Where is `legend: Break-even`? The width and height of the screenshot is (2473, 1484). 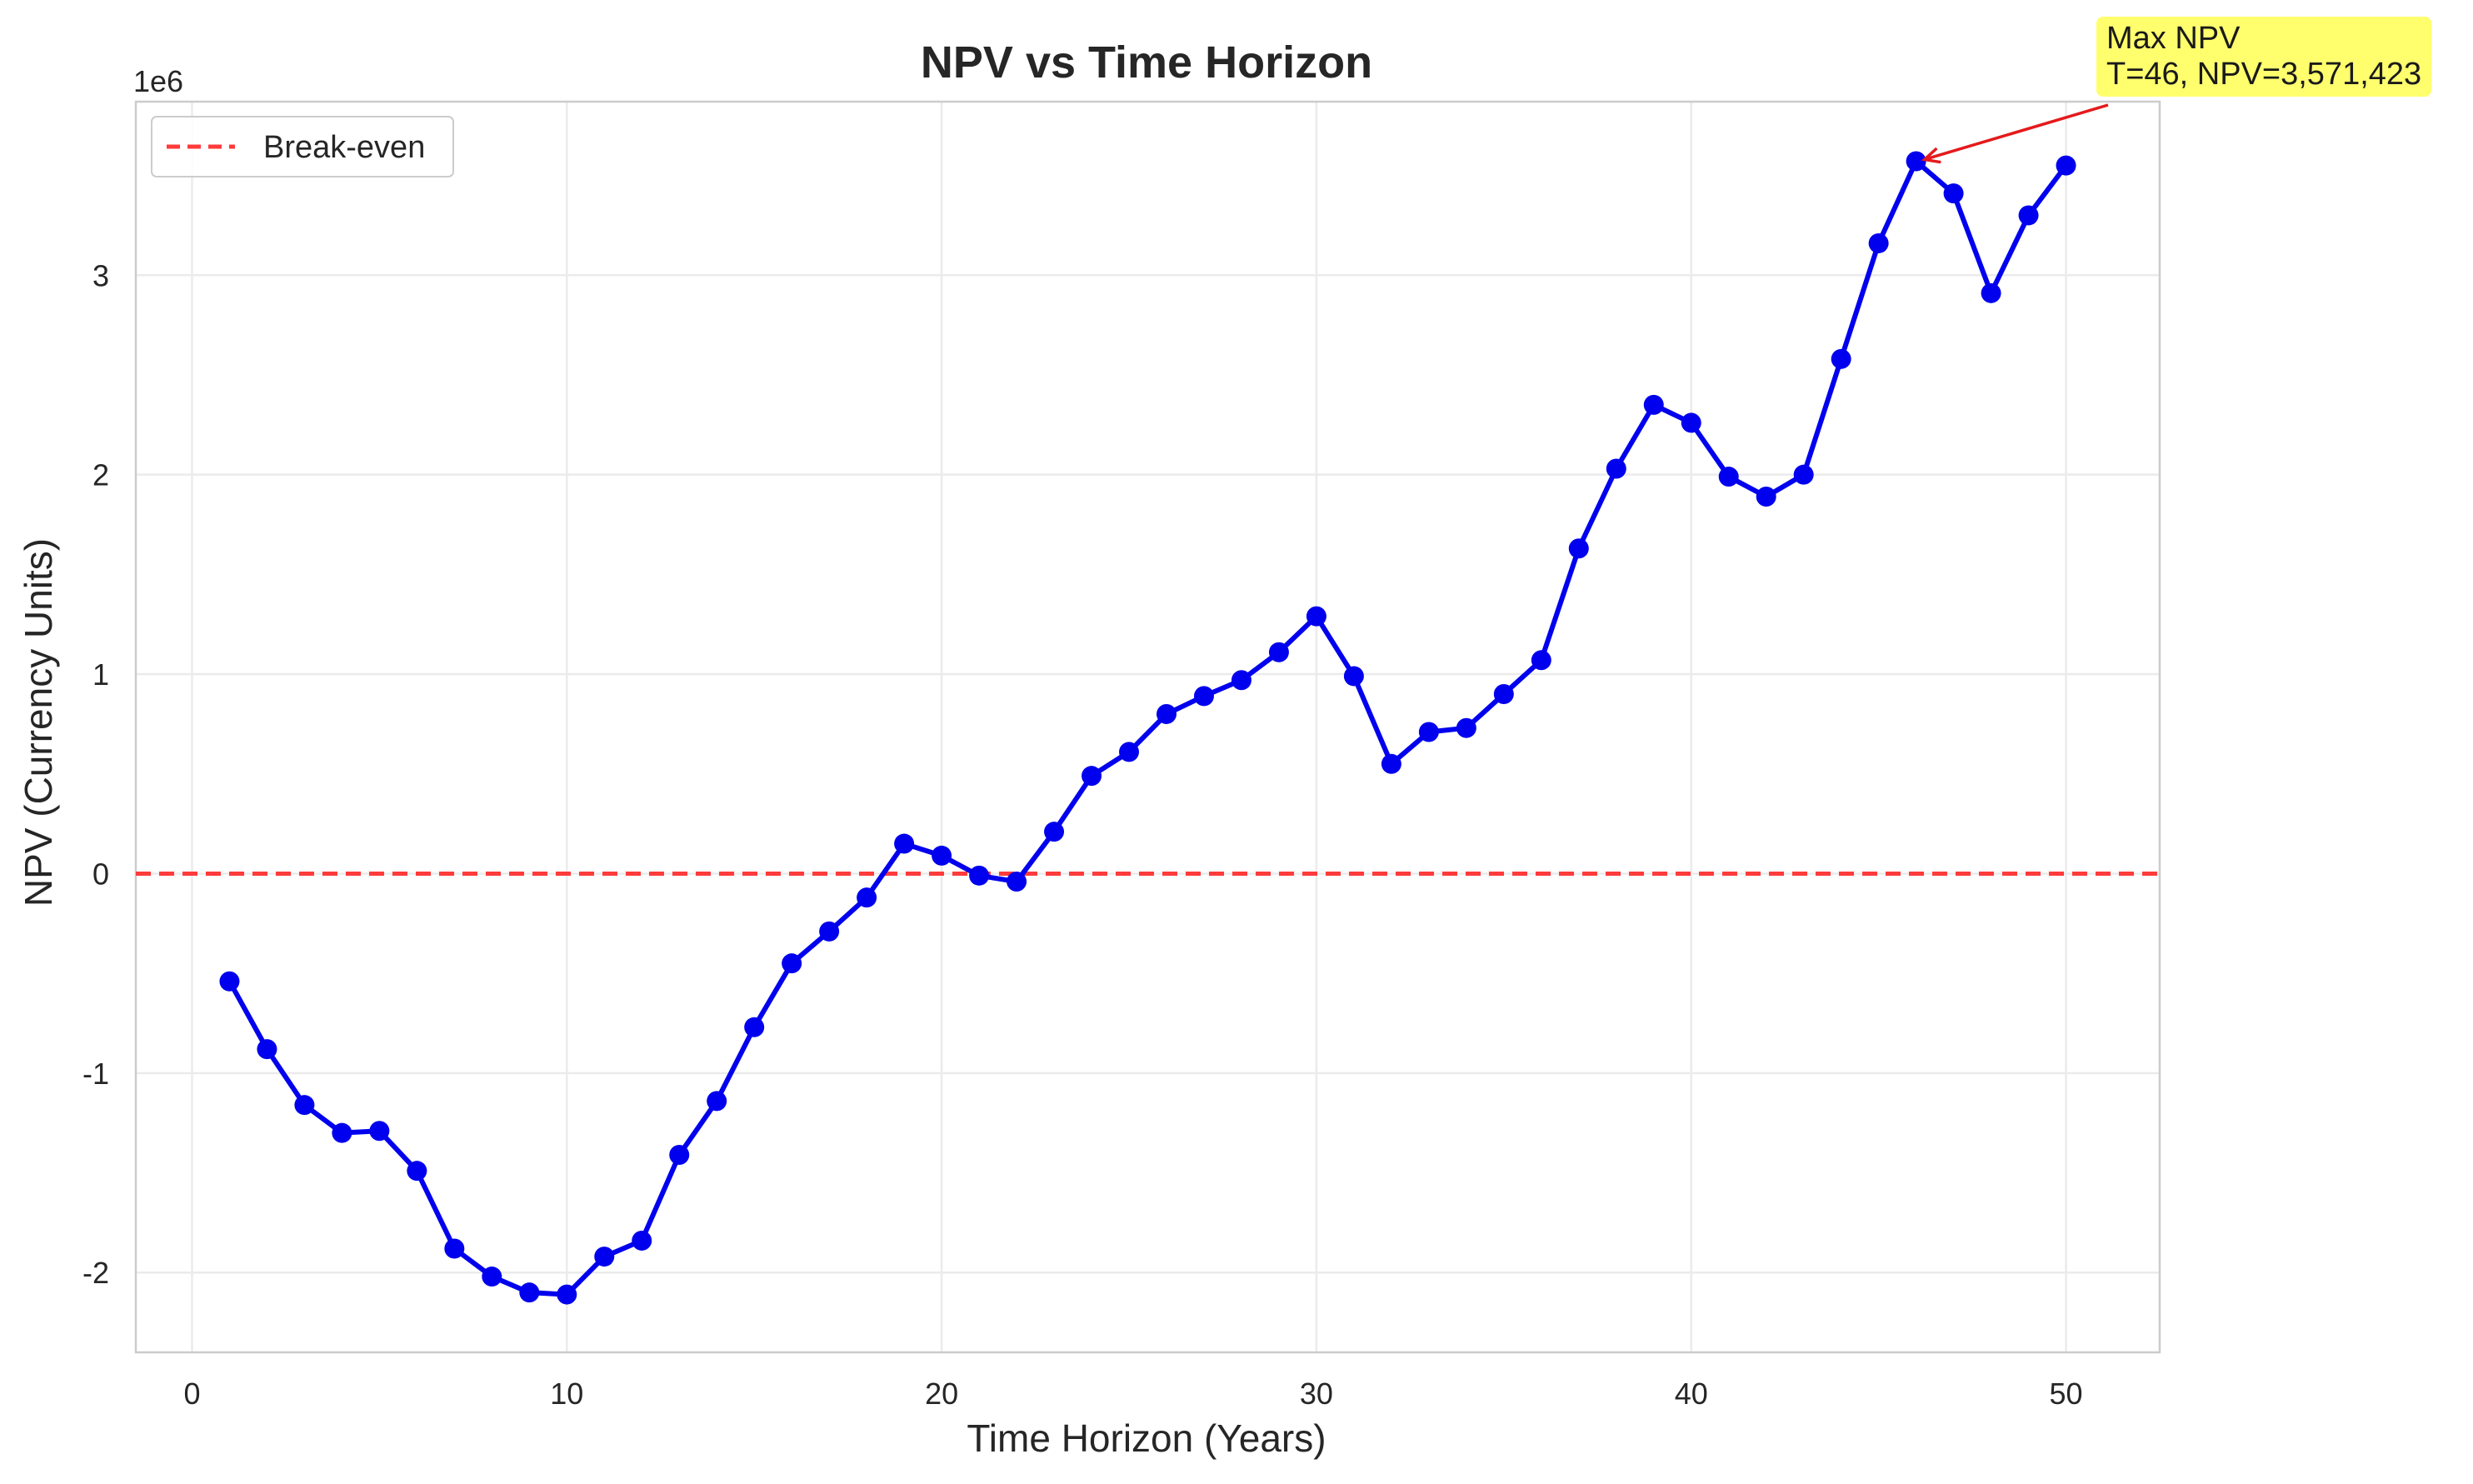
legend: Break-even is located at coordinates (302, 146).